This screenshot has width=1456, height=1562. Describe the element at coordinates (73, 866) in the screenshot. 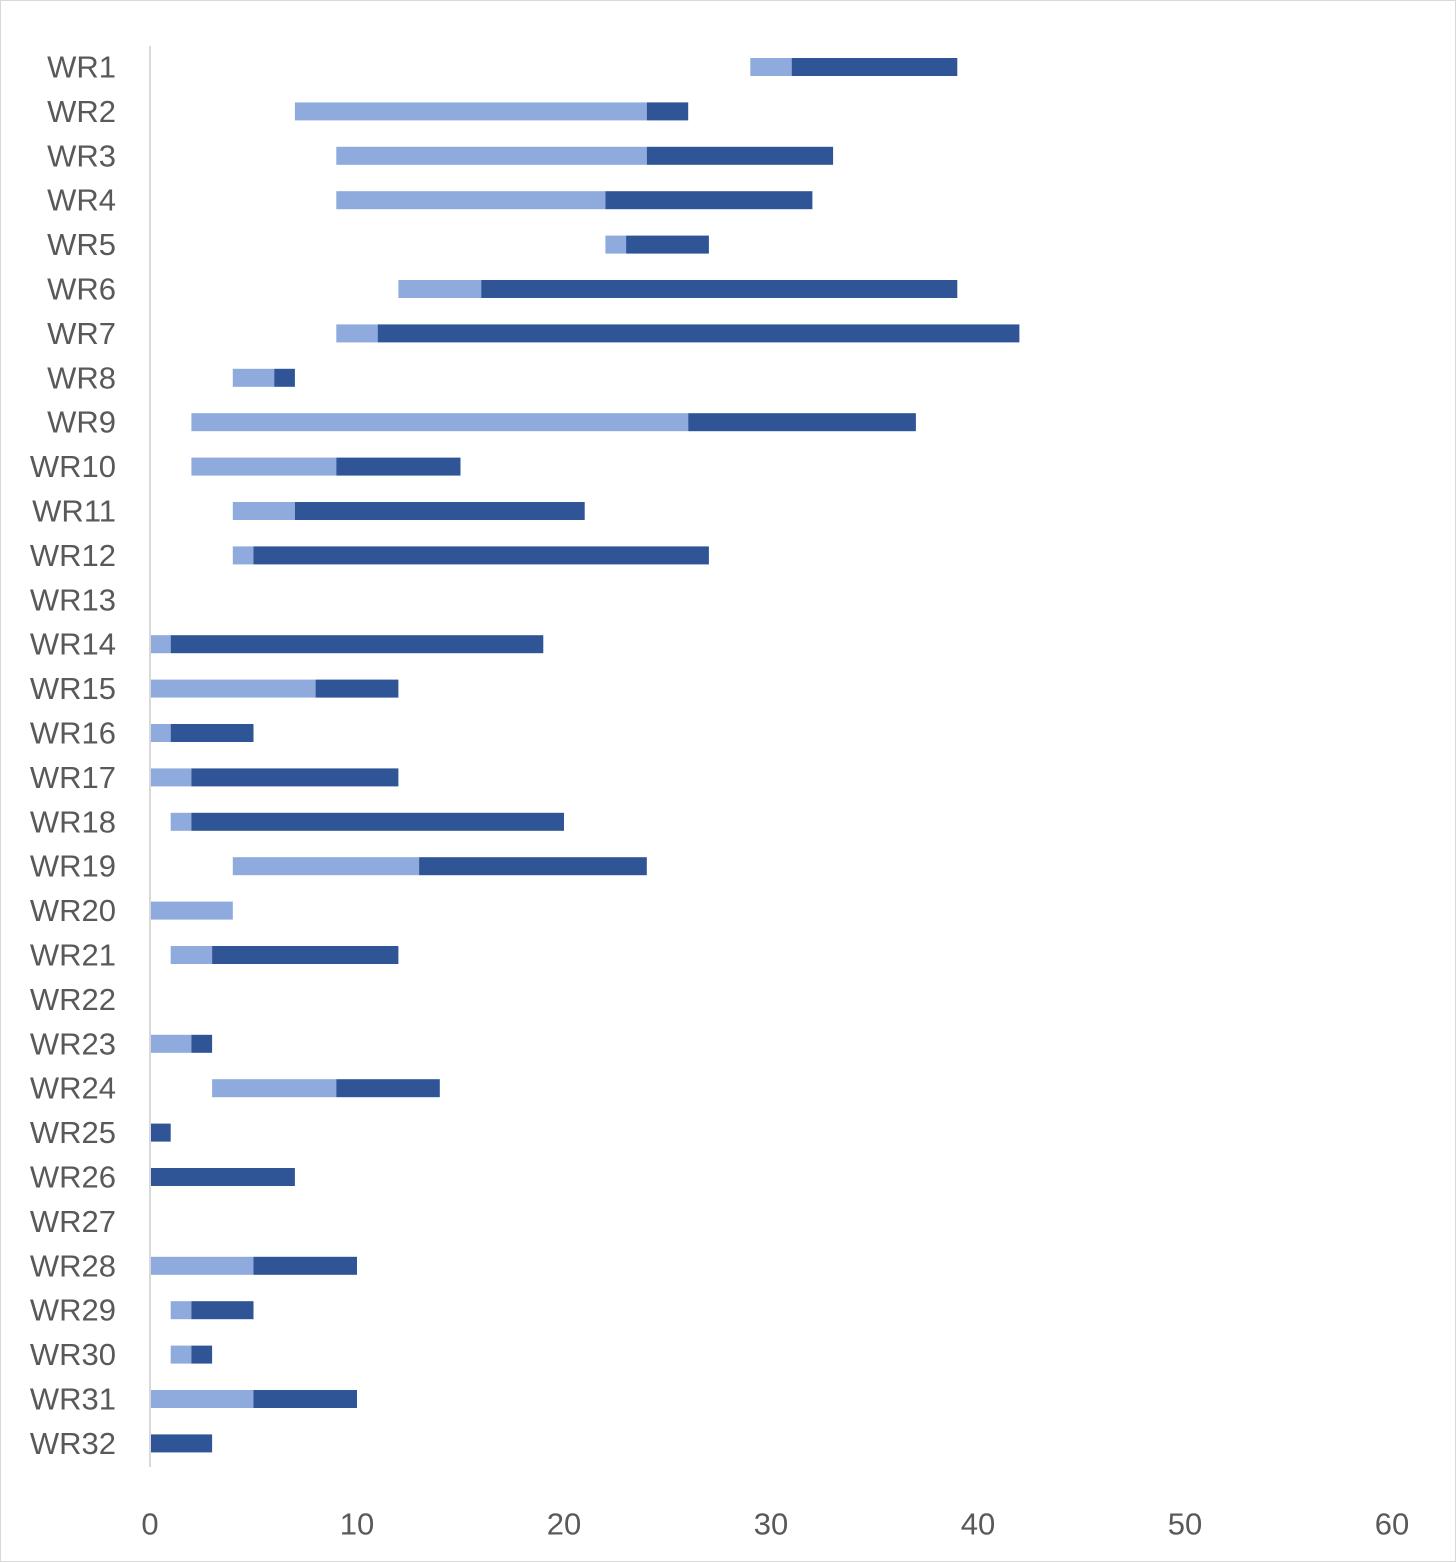

I see `y-tick-label: WR19` at that location.